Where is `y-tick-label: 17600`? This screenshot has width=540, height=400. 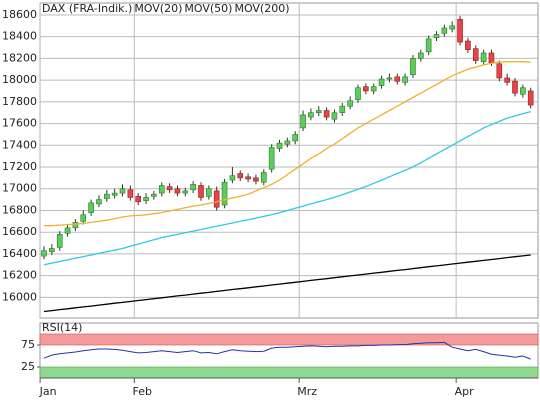 y-tick-label: 17600 is located at coordinates (19, 123).